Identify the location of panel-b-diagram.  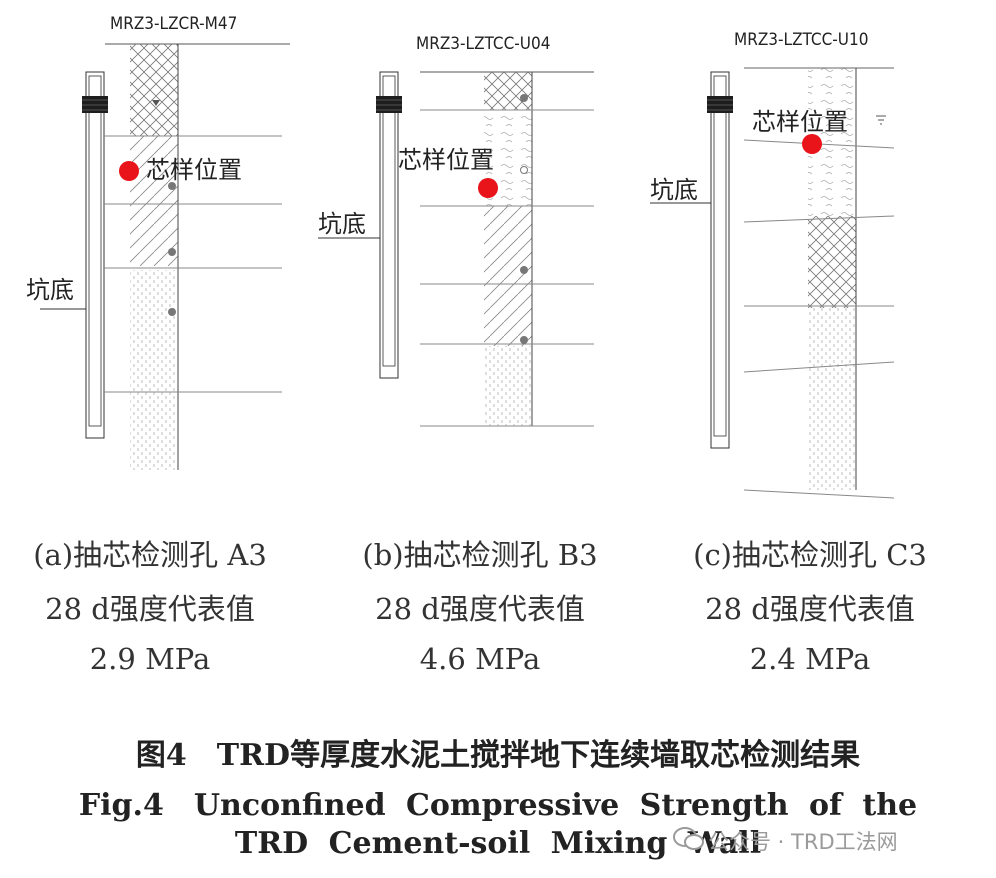
(456, 249).